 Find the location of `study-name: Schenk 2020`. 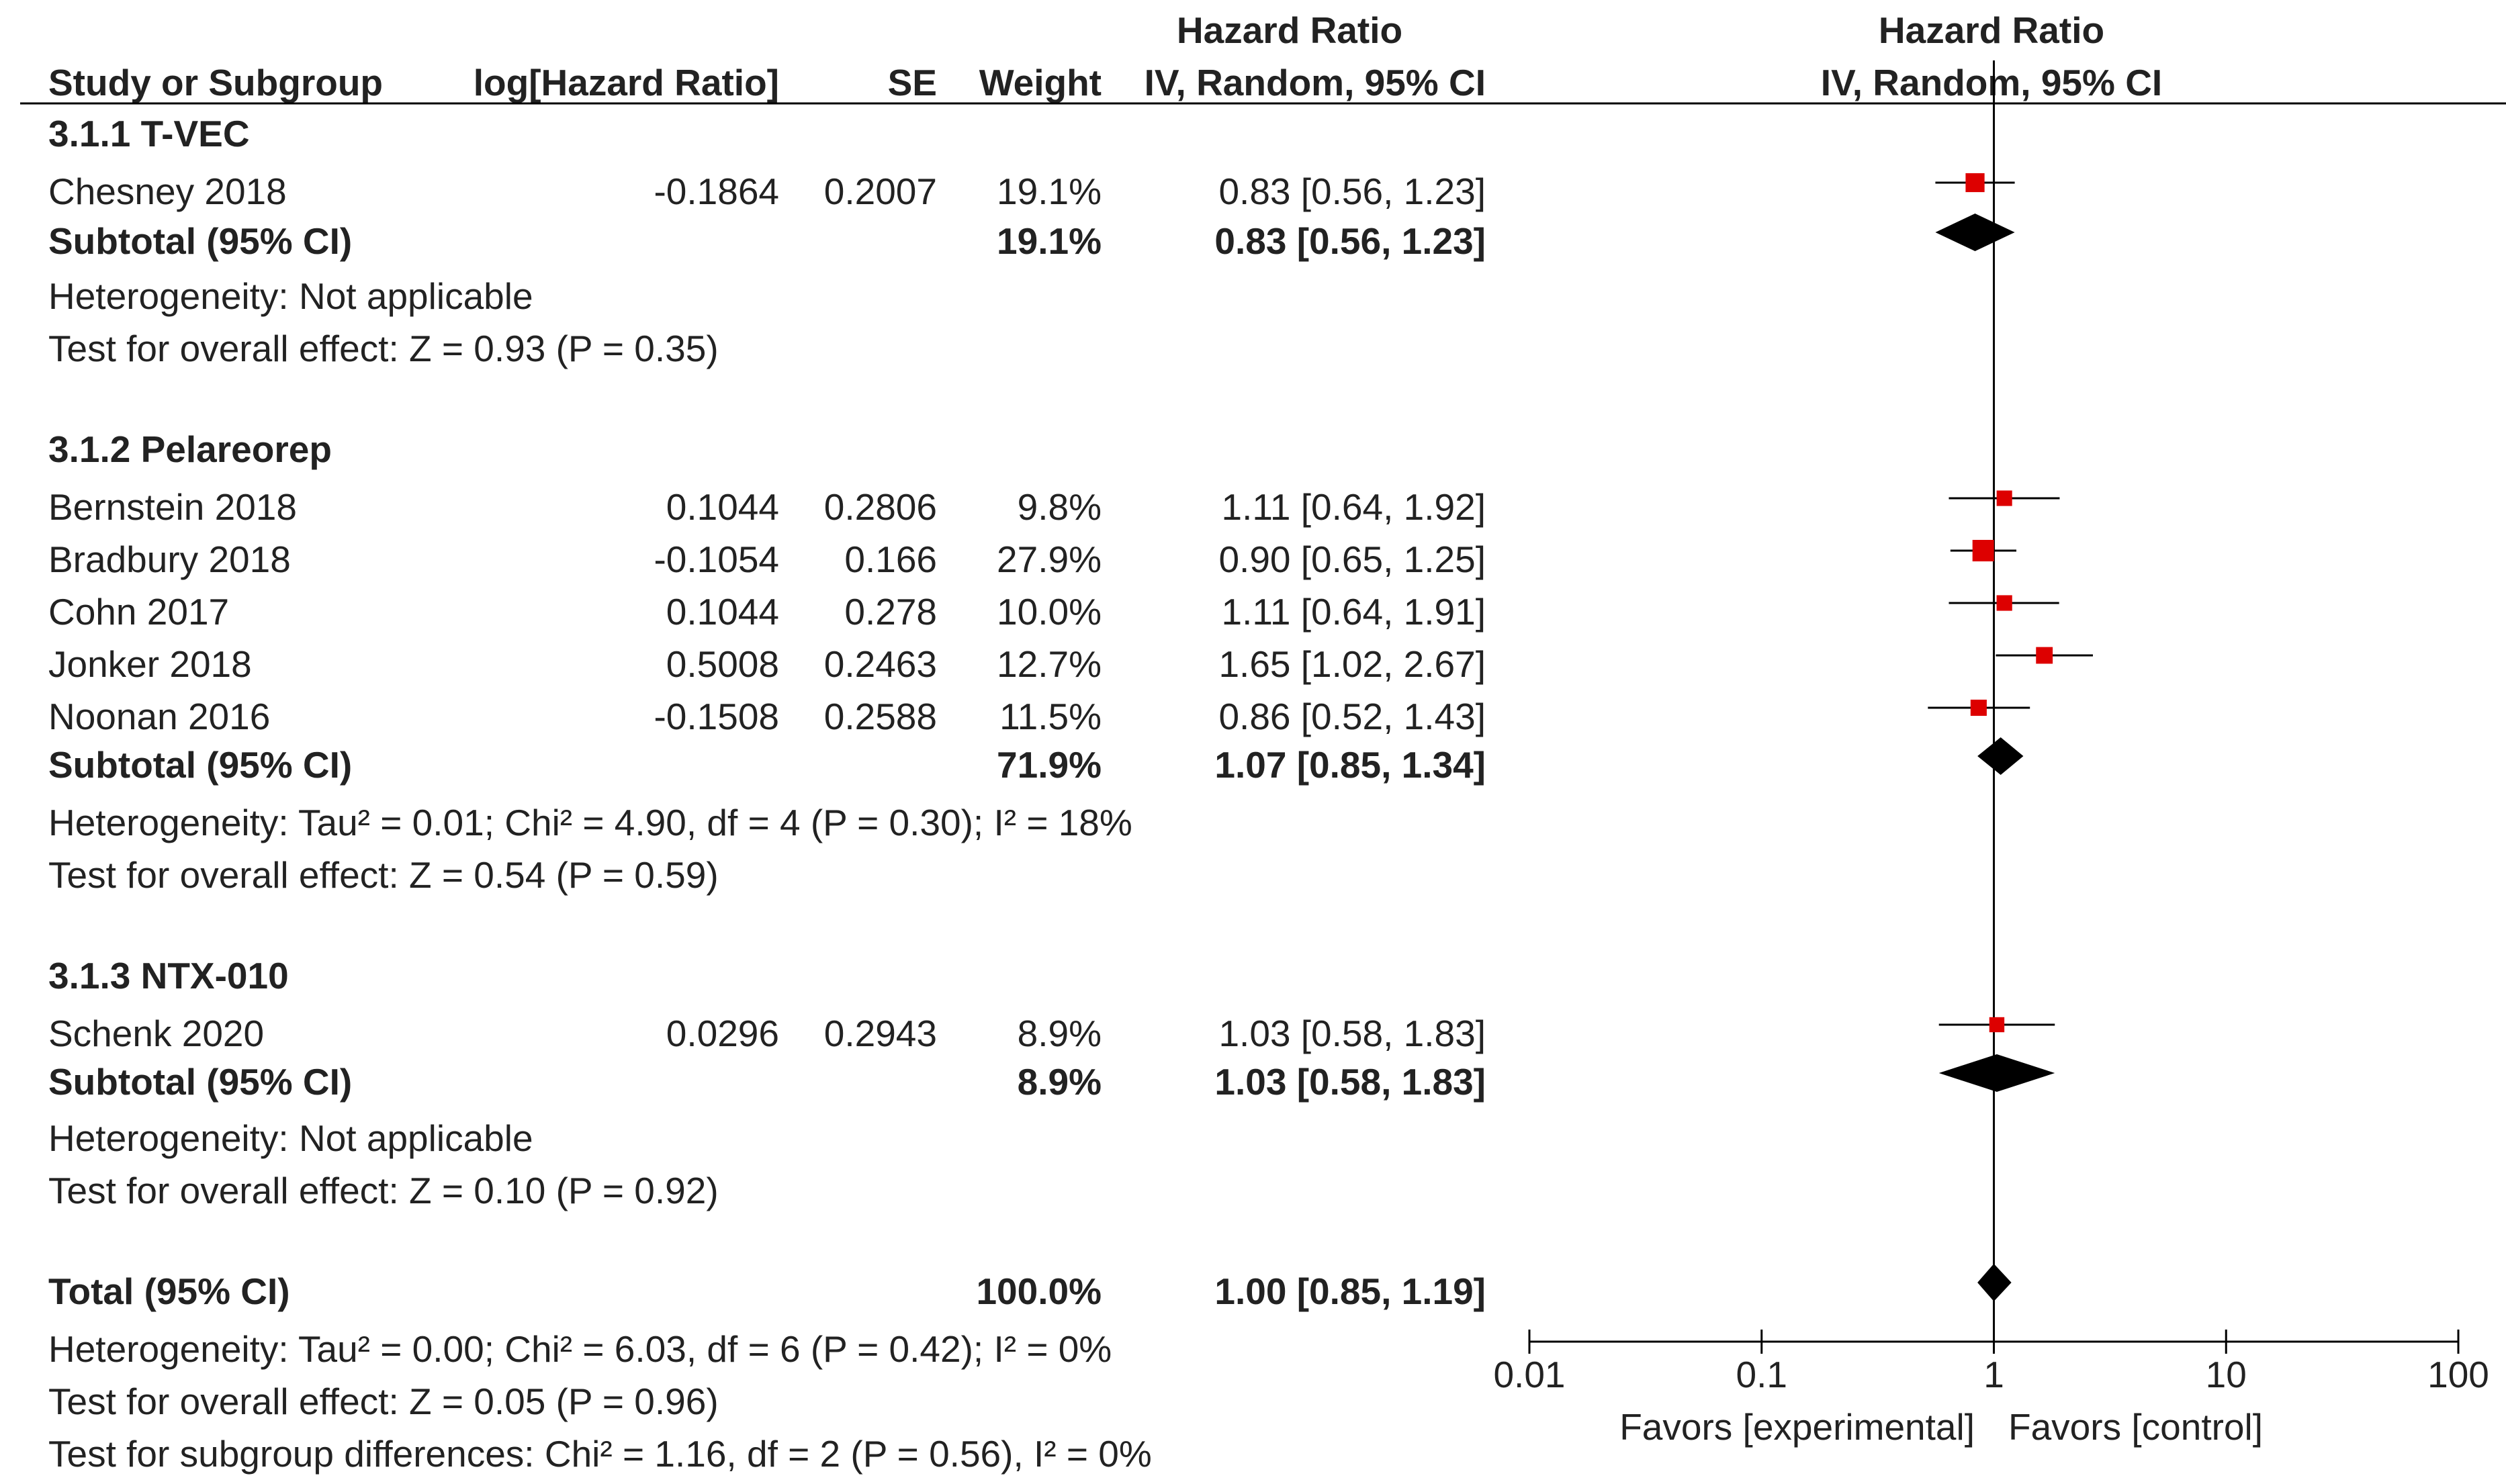

study-name: Schenk 2020 is located at coordinates (156, 1033).